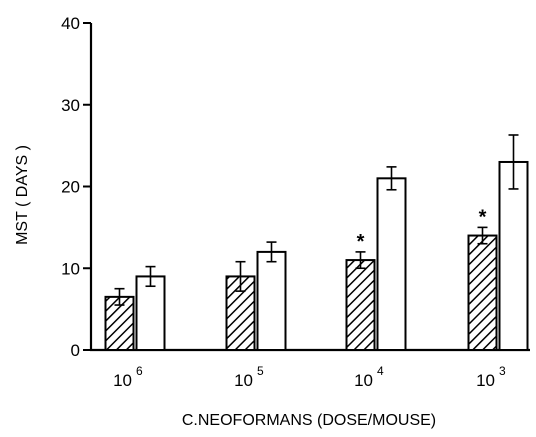 This screenshot has width=536, height=437. I want to click on x-tick-exponent: 5, so click(260, 371).